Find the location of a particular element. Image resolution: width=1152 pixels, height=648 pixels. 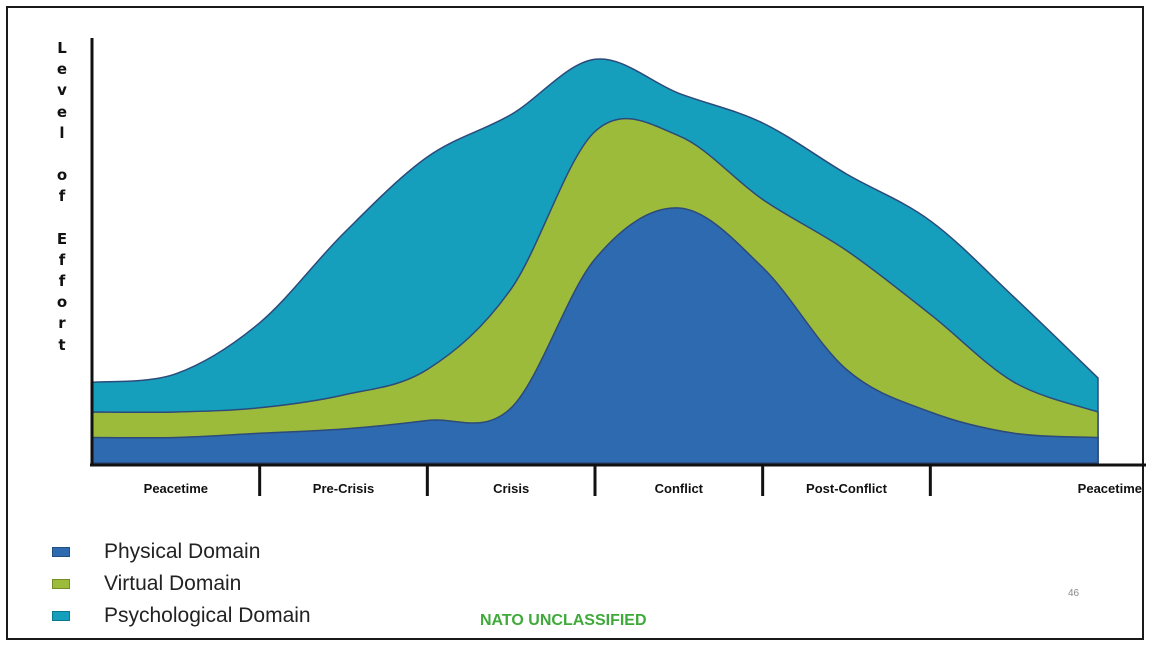

x-tick-label: Pre-Crisis is located at coordinates (343, 488).